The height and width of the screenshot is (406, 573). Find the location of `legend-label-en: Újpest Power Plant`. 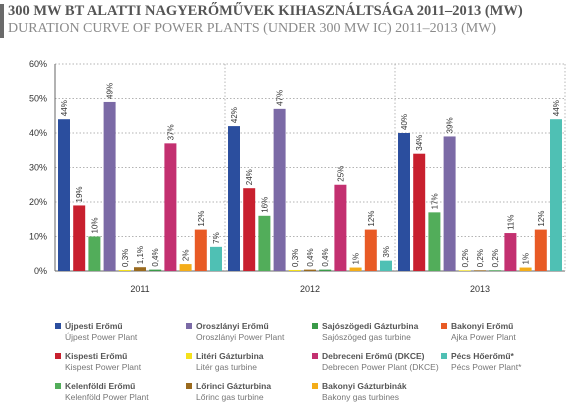

legend-label-en: Újpest Power Plant is located at coordinates (101, 337).